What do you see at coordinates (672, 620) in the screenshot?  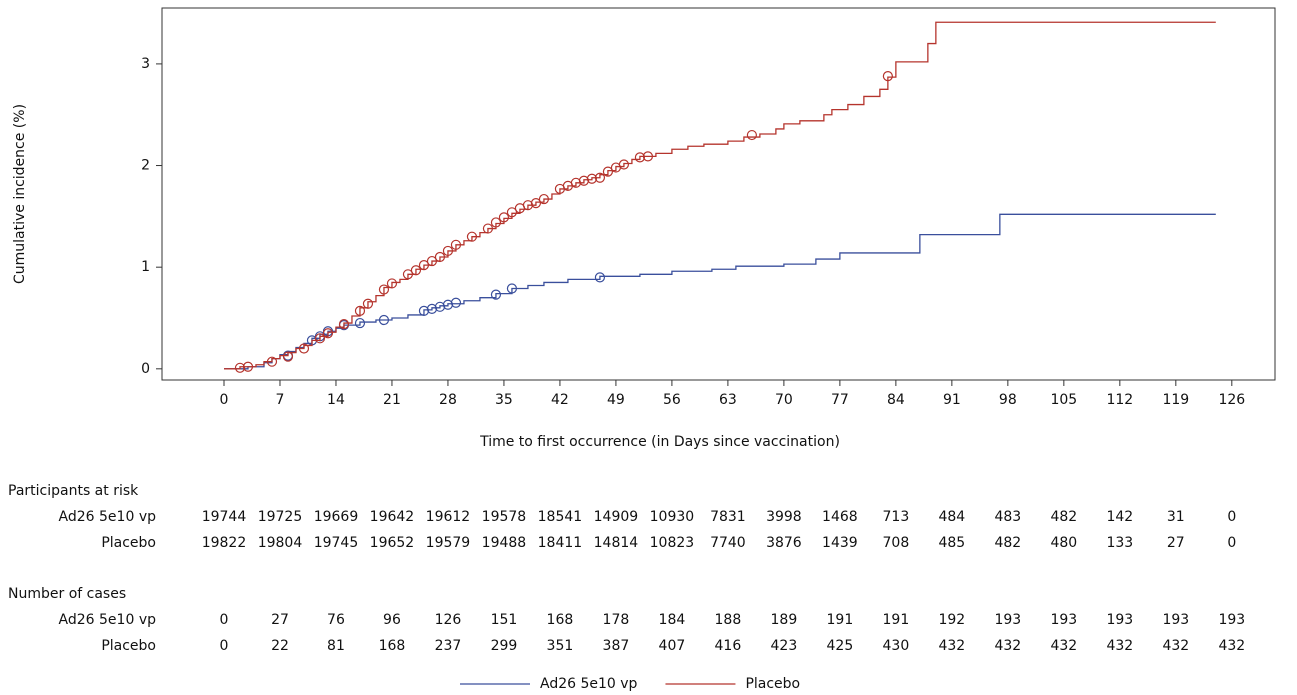 I see `table-value: 184` at bounding box center [672, 620].